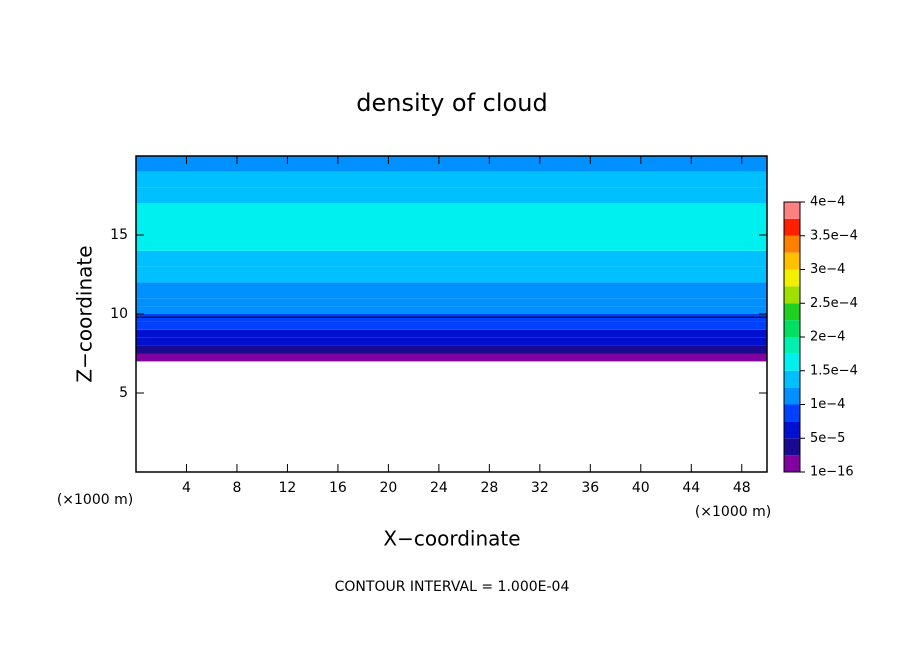 This screenshot has width=904, height=658. What do you see at coordinates (641, 488) in the screenshot?
I see `x-tick-label: 40` at bounding box center [641, 488].